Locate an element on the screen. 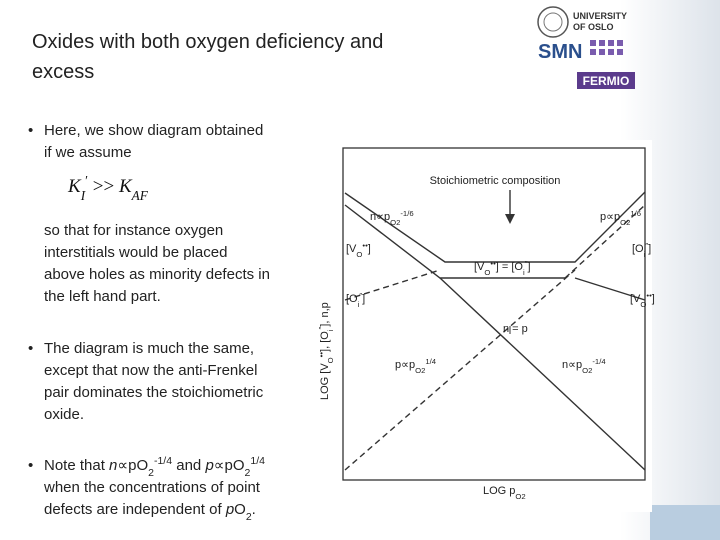  formula: KI′ >> KAF is located at coordinates (108, 188).